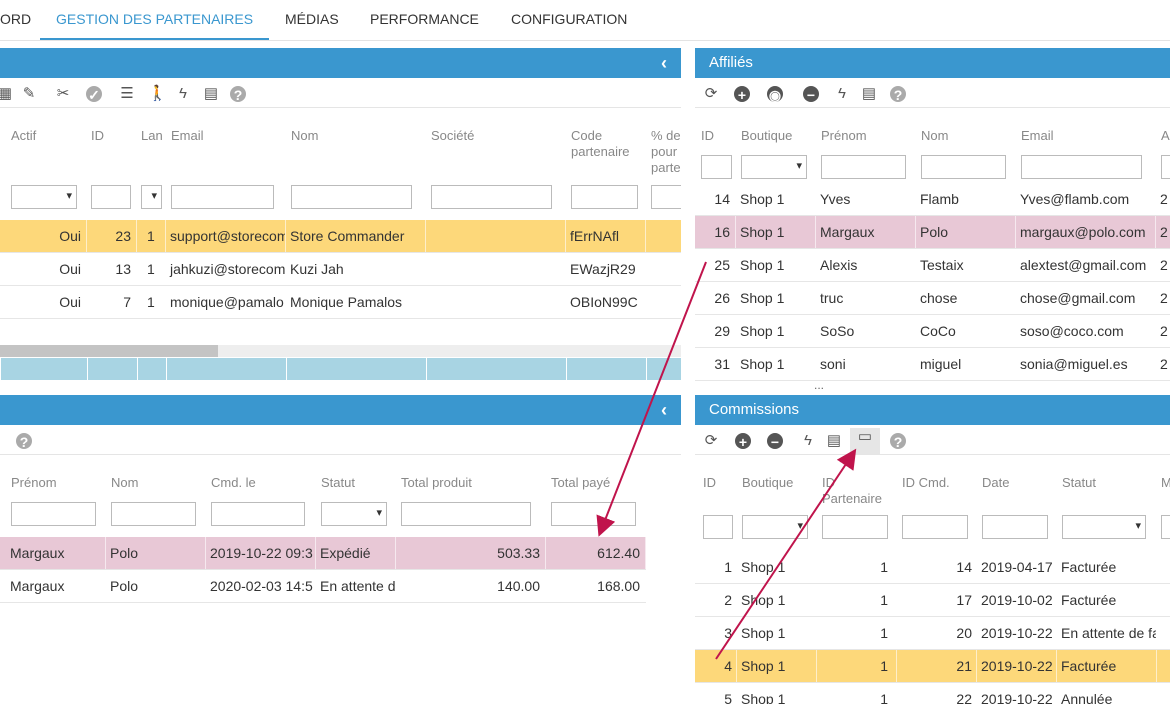 The width and height of the screenshot is (1170, 704). What do you see at coordinates (340, 351) in the screenshot?
I see `horizontal-scrollbar` at bounding box center [340, 351].